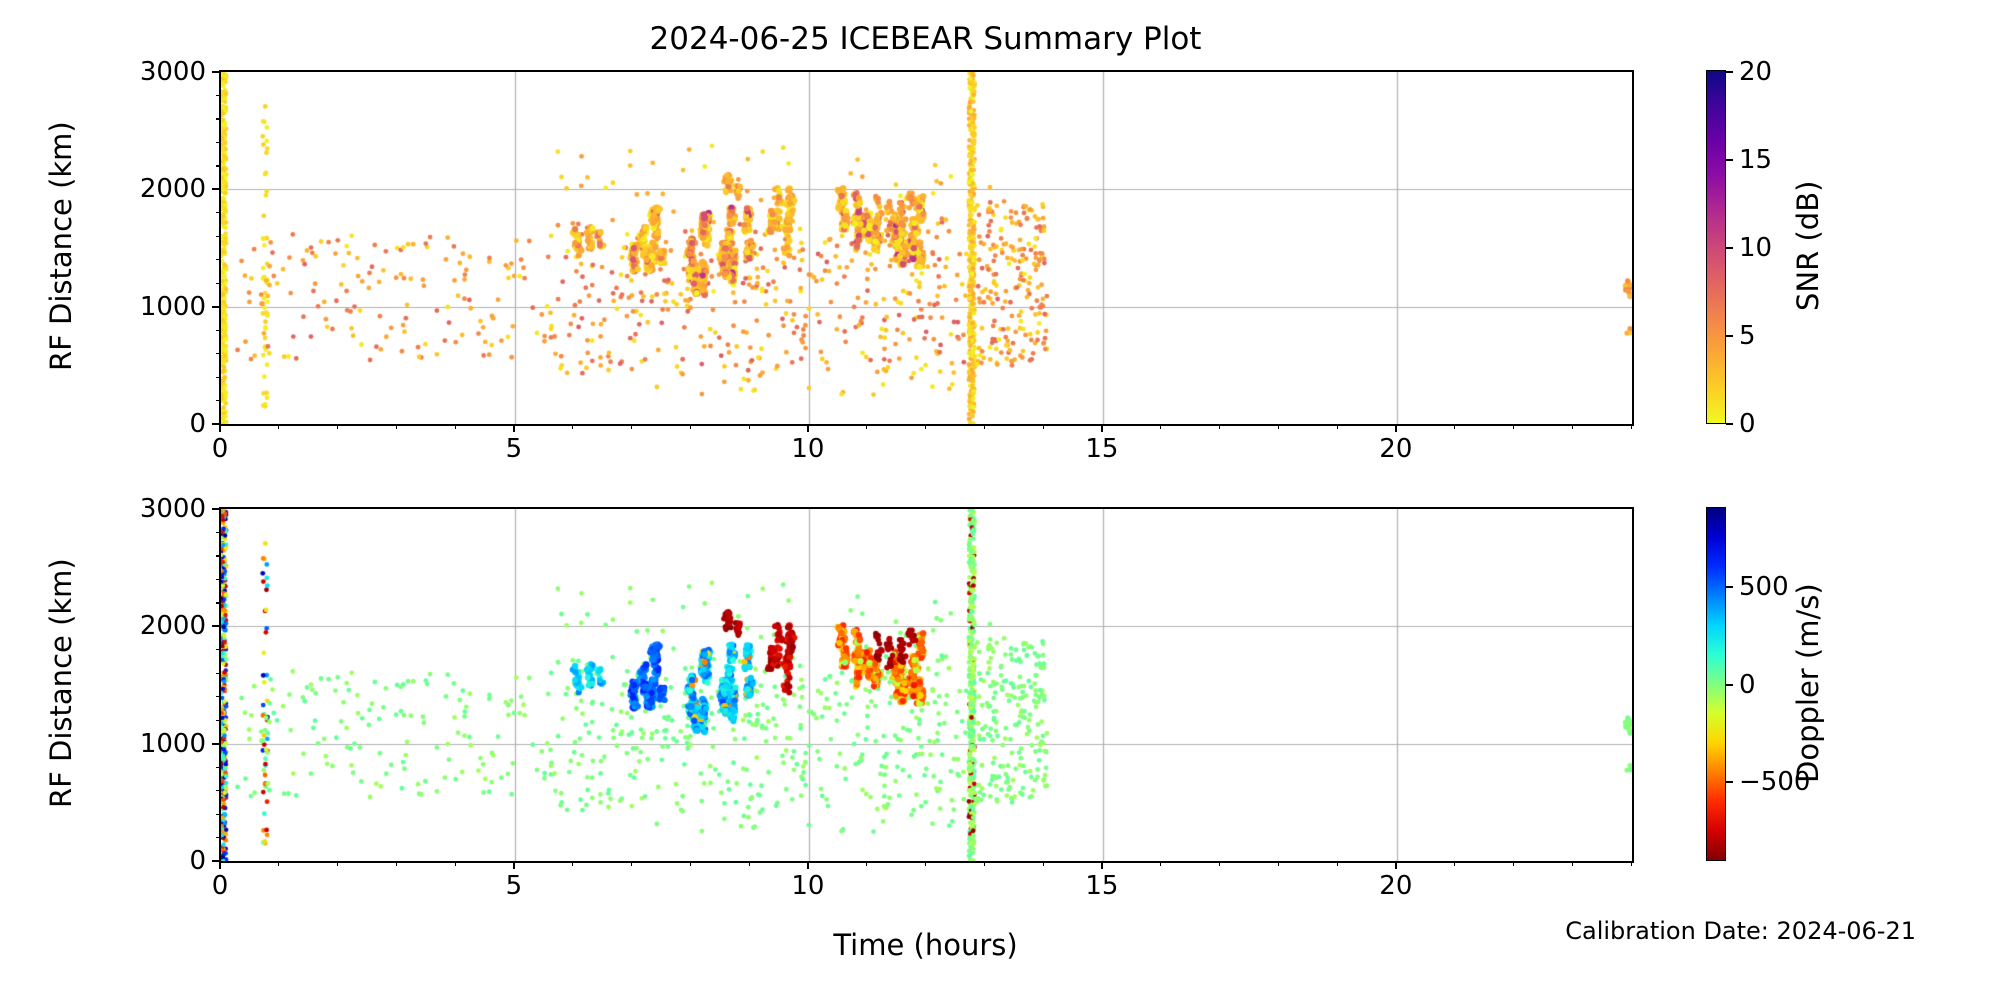 The width and height of the screenshot is (2000, 1000). I want to click on calibration-note: Calibration Date: 2024-06-21, so click(1740, 931).